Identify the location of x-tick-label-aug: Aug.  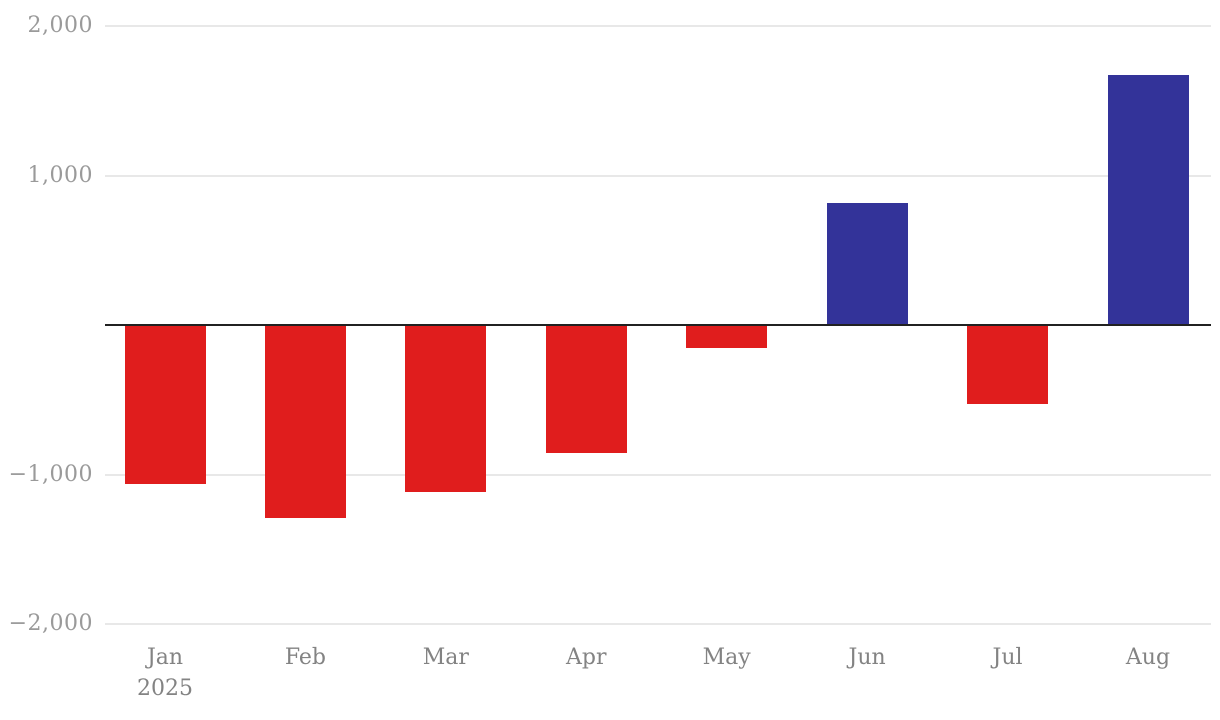
(1148, 657).